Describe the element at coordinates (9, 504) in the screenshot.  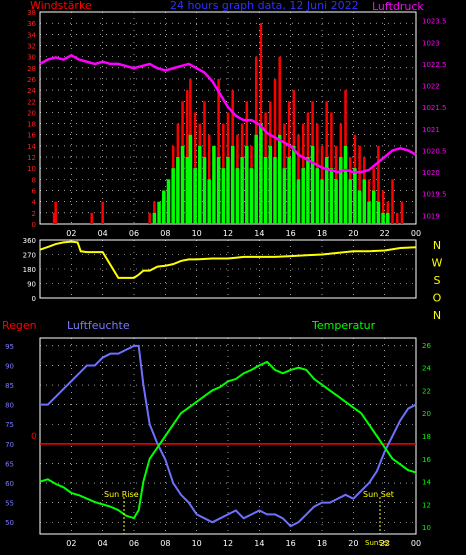
I see `tick-label-luftfeuchte: 55` at that location.